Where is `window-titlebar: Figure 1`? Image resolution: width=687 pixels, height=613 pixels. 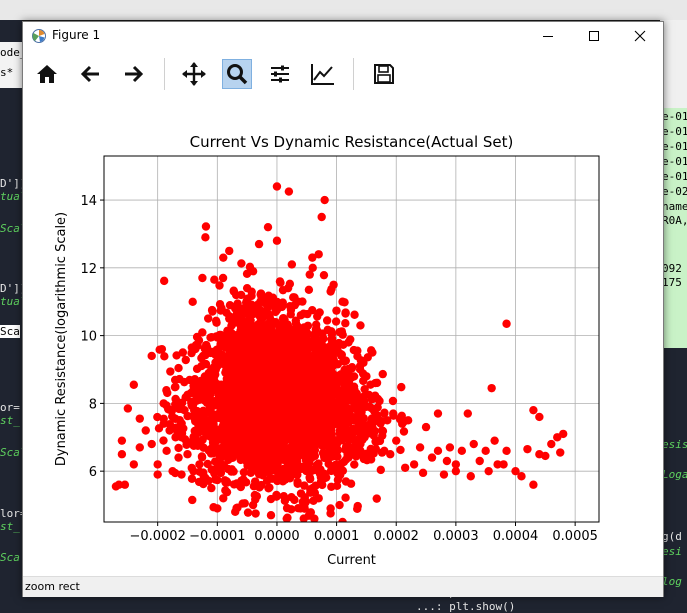
window-titlebar: Figure 1 is located at coordinates (343, 36).